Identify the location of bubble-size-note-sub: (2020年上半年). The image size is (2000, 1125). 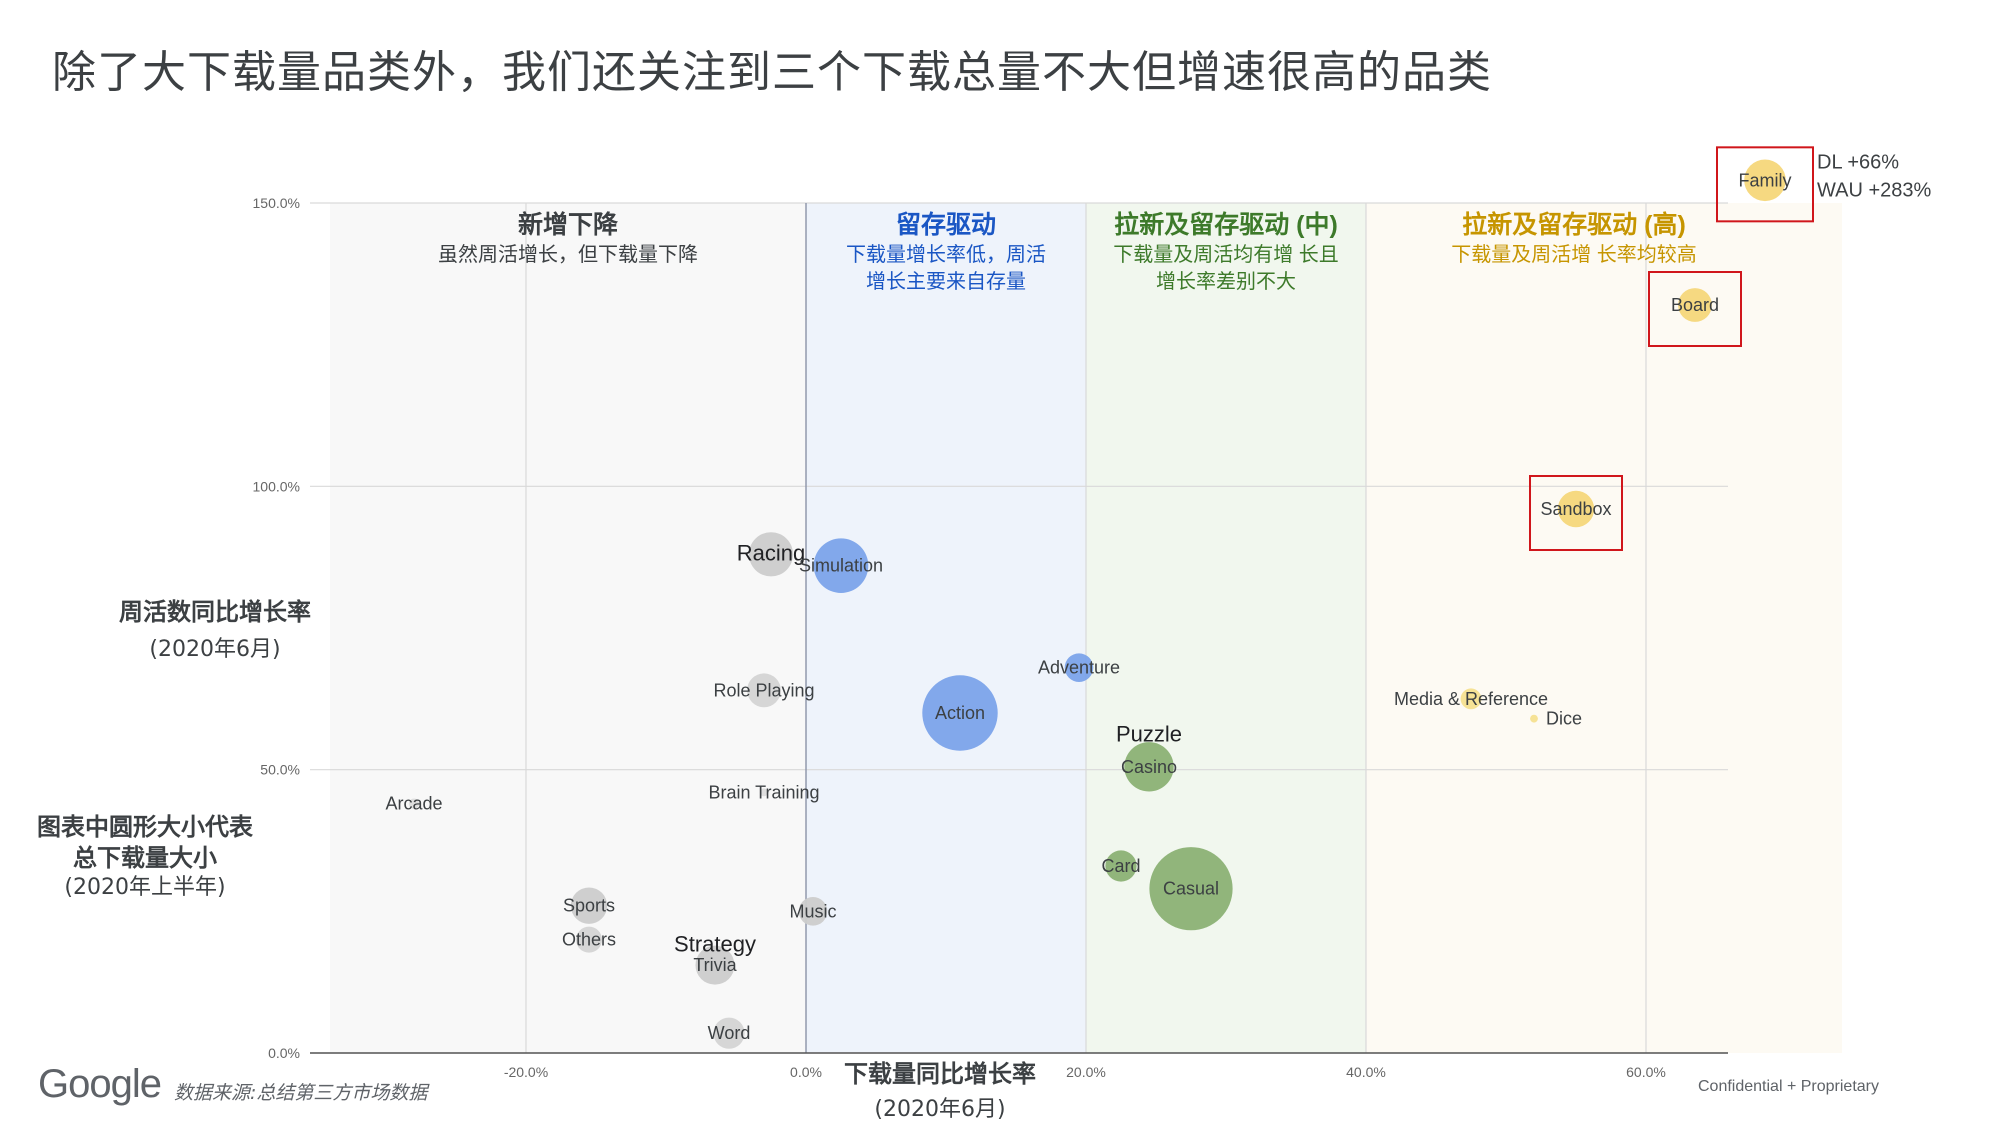
(145, 888).